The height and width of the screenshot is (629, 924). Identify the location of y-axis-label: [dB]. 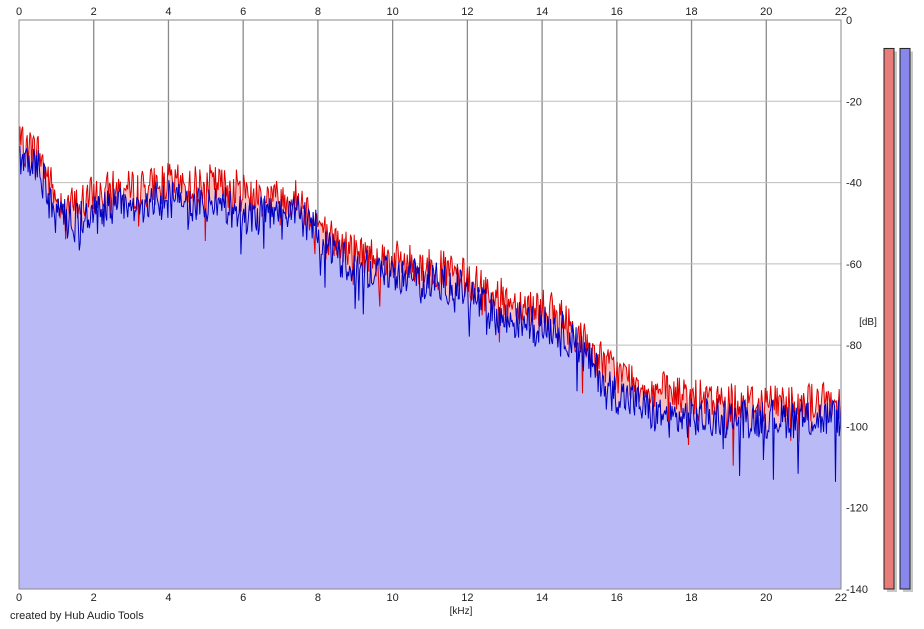
(868, 322).